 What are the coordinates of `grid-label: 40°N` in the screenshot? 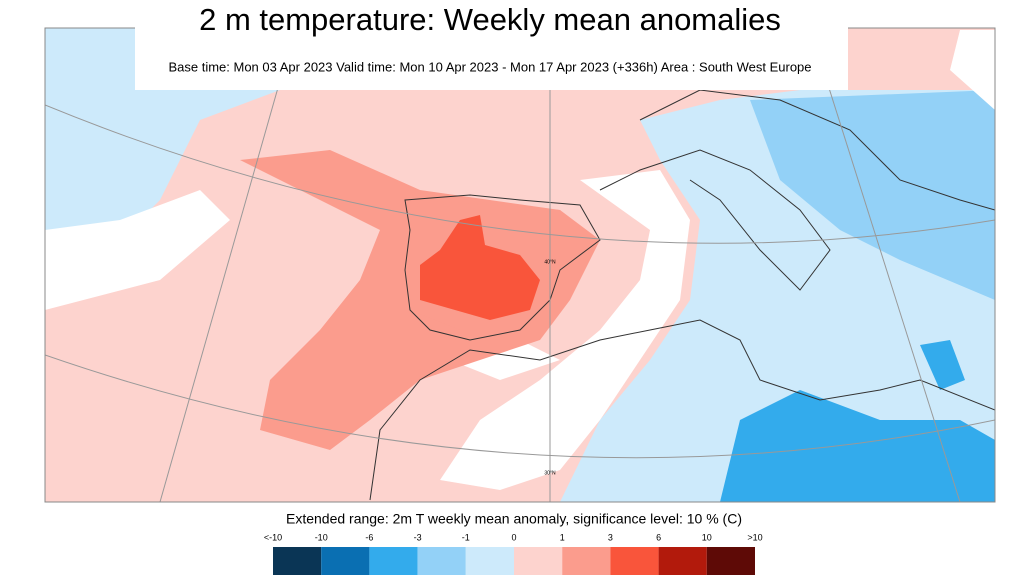 It's located at (550, 262).